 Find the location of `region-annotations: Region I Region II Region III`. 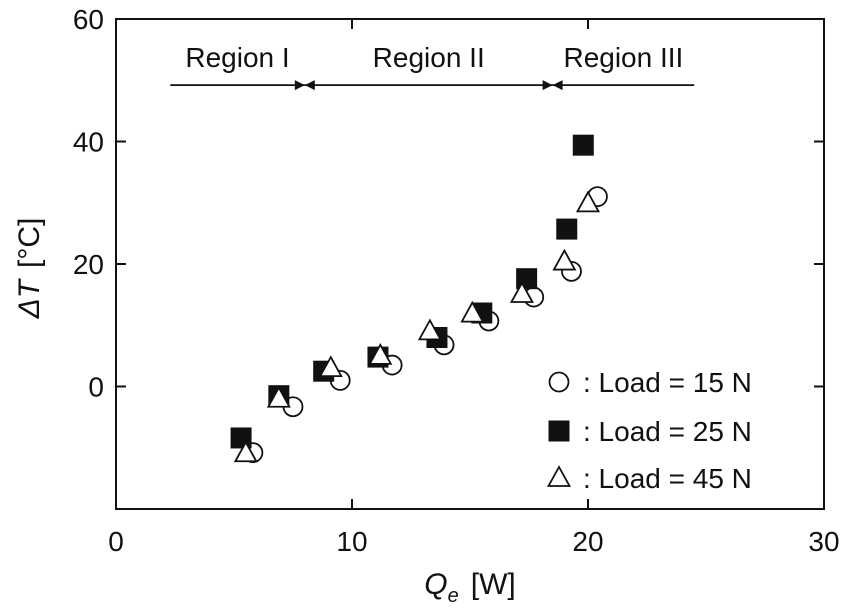

region-annotations: Region I Region II Region III is located at coordinates (432, 66).